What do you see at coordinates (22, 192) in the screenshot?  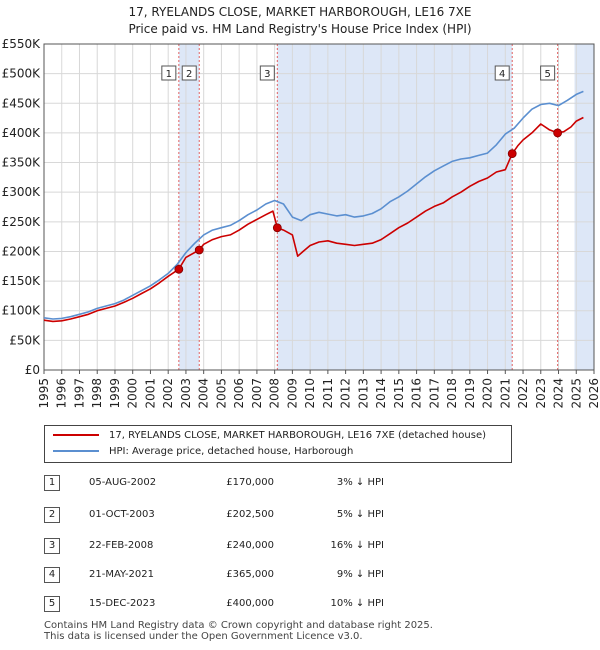 I see `y-tick-label: £300K` at bounding box center [22, 192].